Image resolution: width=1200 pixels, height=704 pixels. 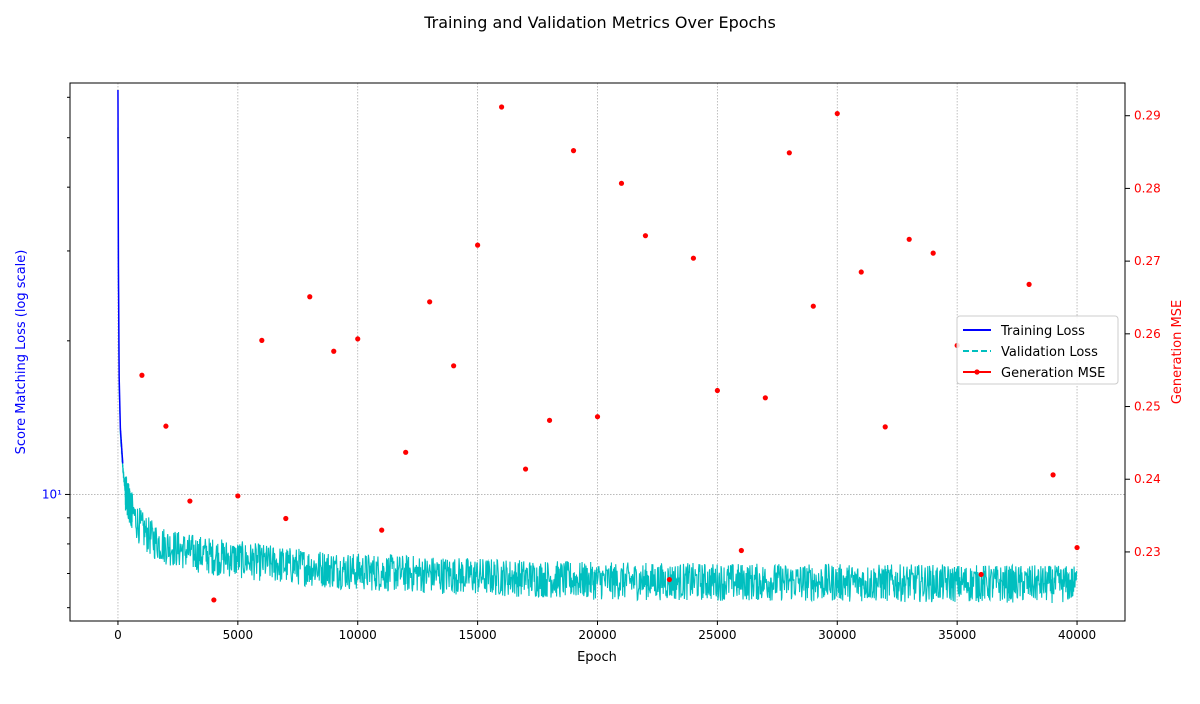 What do you see at coordinates (56, 352) in the screenshot?
I see `left-y-axis: 10¹` at bounding box center [56, 352].